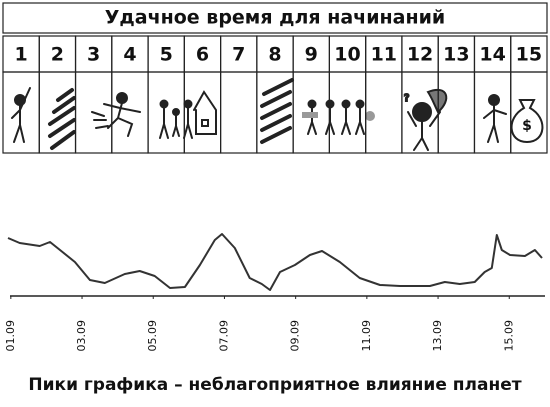 The width and height of the screenshot is (550, 407). I want to click on title-cell, so click(275, 18).